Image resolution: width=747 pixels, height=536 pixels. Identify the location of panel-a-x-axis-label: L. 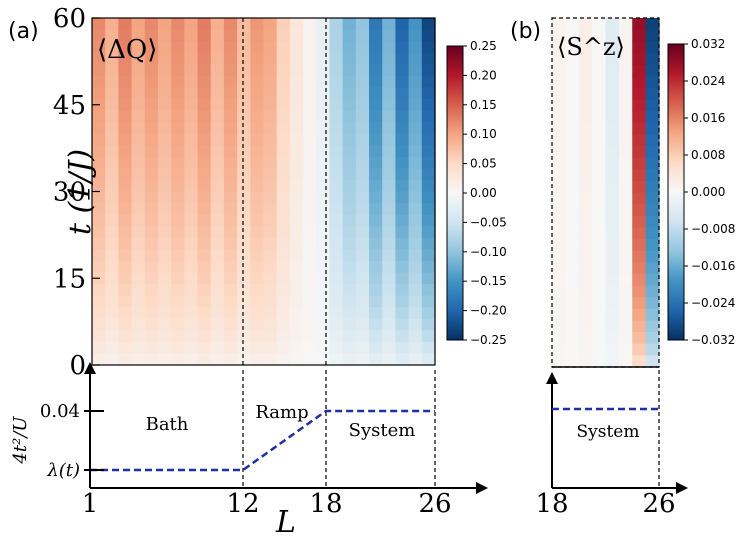
(285, 520).